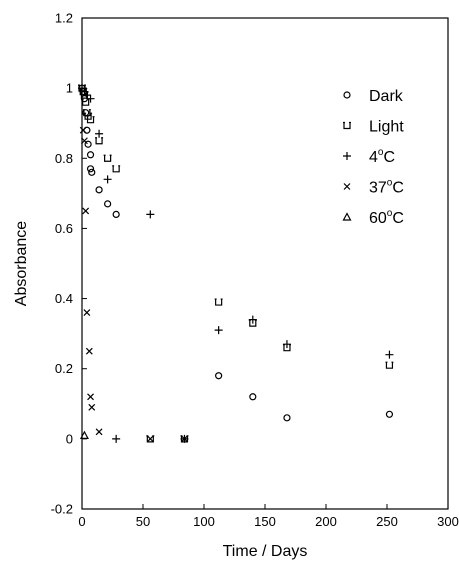  What do you see at coordinates (265, 551) in the screenshot?
I see `x-axis-label: Time / Days` at bounding box center [265, 551].